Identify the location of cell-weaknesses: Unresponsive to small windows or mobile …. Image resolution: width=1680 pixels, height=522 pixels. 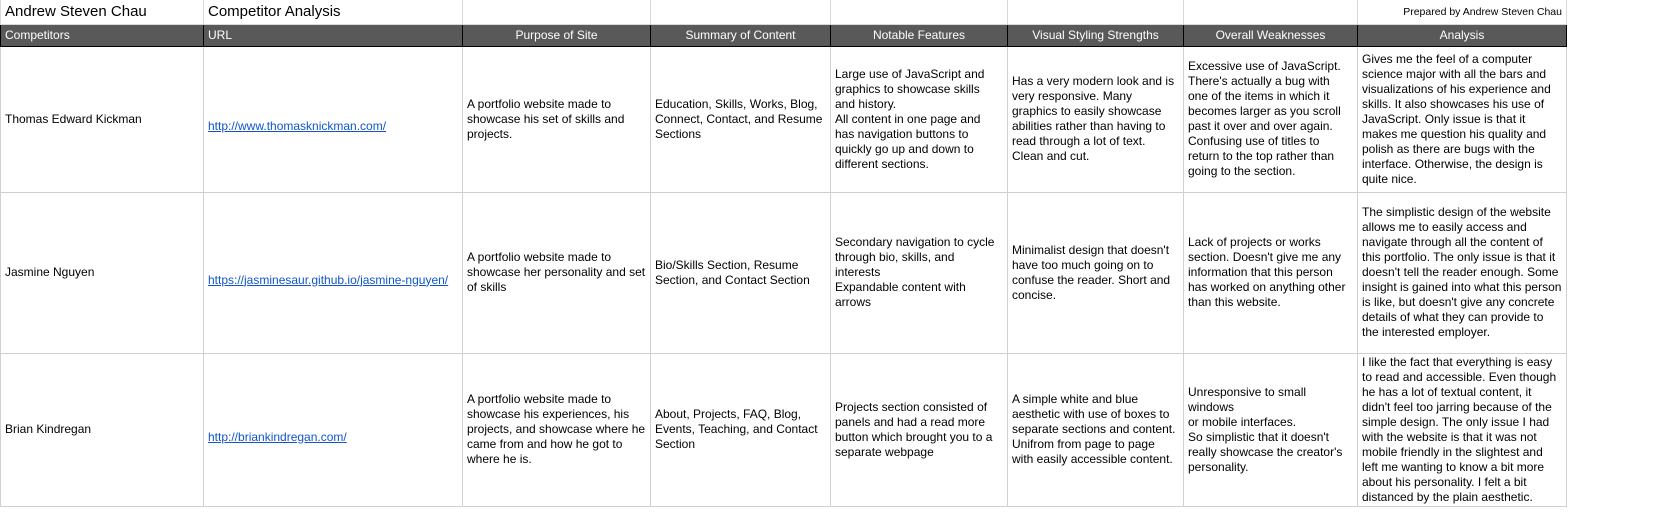
(1270, 429).